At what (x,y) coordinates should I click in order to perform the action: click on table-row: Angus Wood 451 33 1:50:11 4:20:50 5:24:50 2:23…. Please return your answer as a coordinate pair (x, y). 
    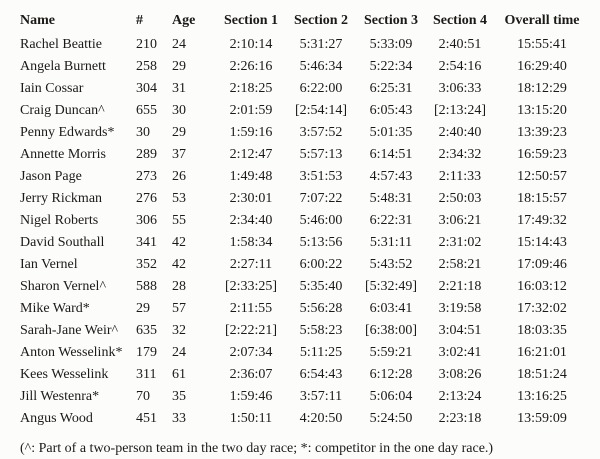
    Looking at the image, I should click on (305, 419).